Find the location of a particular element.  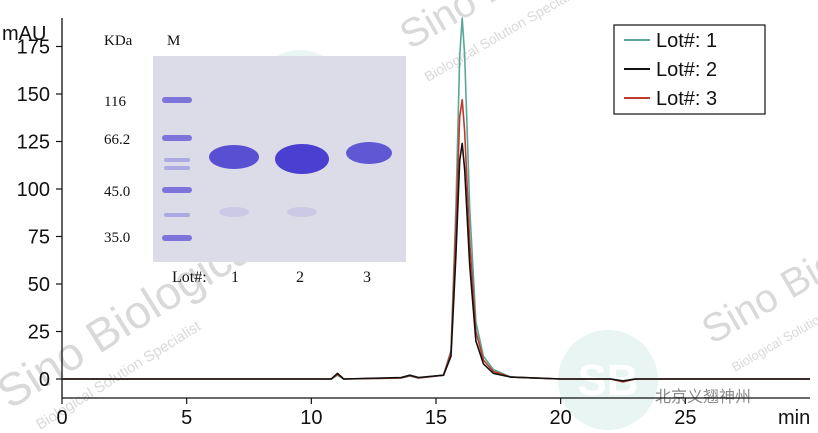

x-tick-label: 0 is located at coordinates (61, 418).